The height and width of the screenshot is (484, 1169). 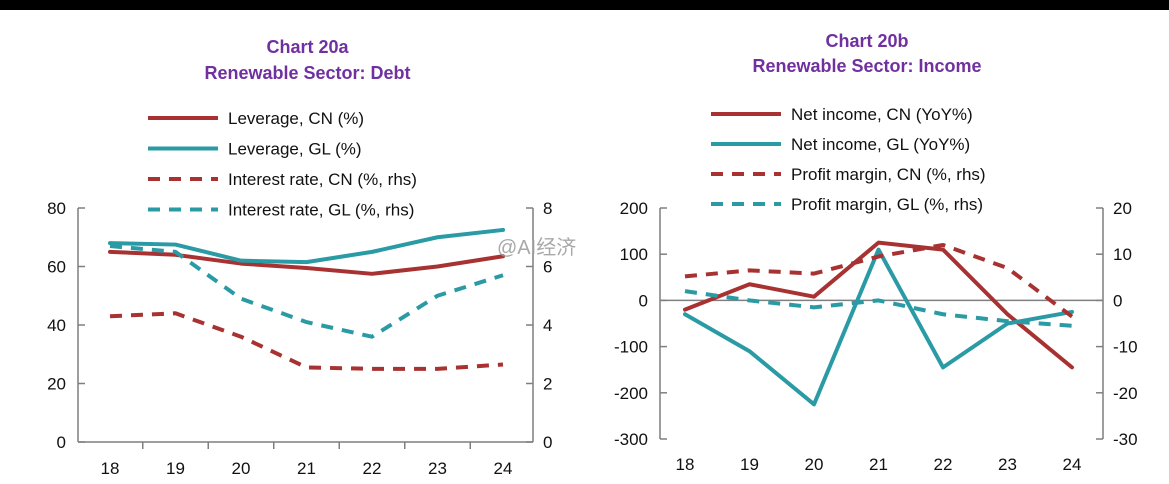 What do you see at coordinates (536, 247) in the screenshot?
I see `watermark-text: @AI经济` at bounding box center [536, 247].